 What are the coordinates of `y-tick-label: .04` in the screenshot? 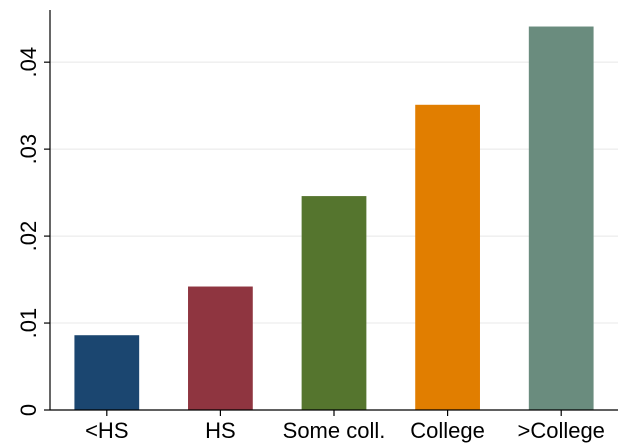 It's located at (28, 62).